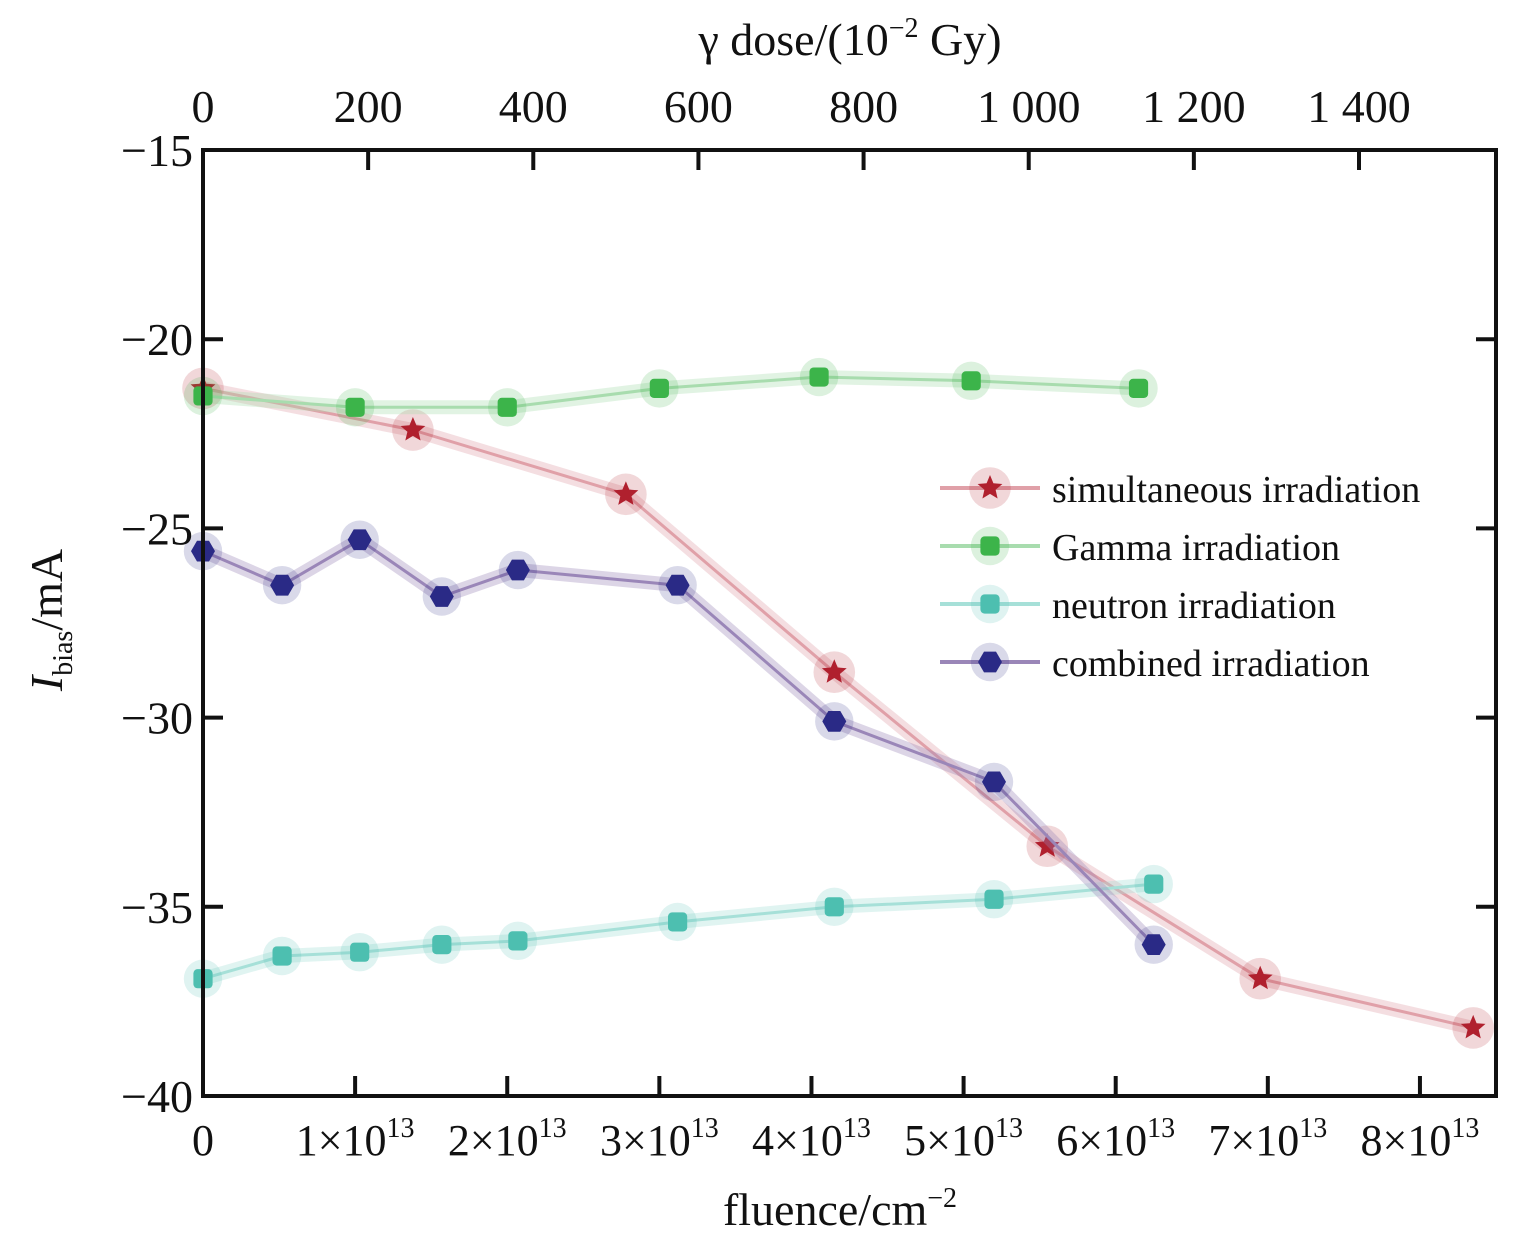 This screenshot has width=1533, height=1238. What do you see at coordinates (1196, 548) in the screenshot?
I see `legend-label: Gamma irradiation` at bounding box center [1196, 548].